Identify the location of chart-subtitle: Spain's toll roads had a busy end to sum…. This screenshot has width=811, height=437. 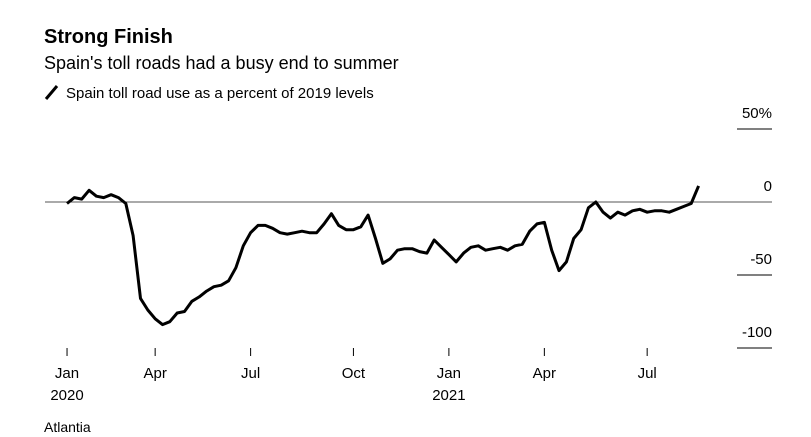
(221, 63).